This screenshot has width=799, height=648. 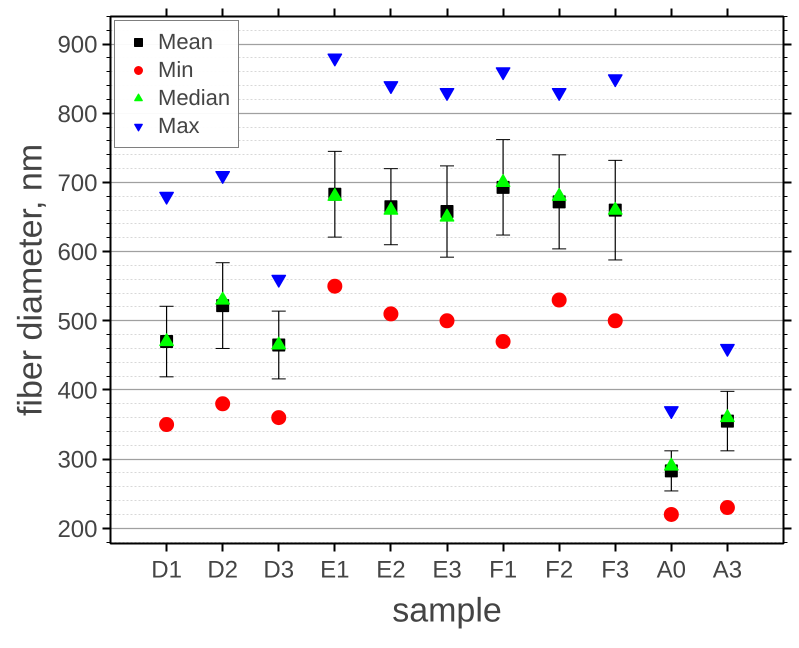 I want to click on y-tick-label: 700, so click(x=77, y=183).